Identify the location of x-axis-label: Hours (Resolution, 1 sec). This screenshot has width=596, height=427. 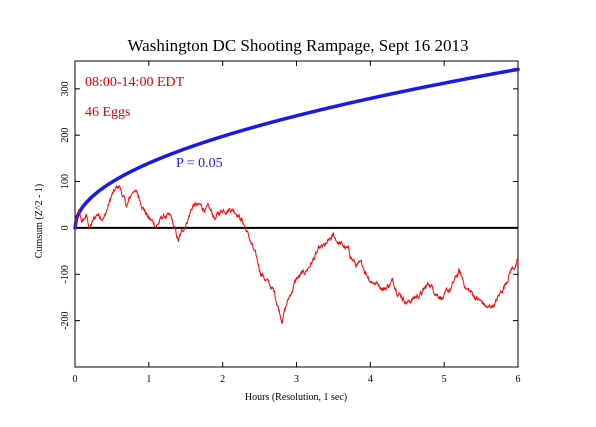
(296, 397).